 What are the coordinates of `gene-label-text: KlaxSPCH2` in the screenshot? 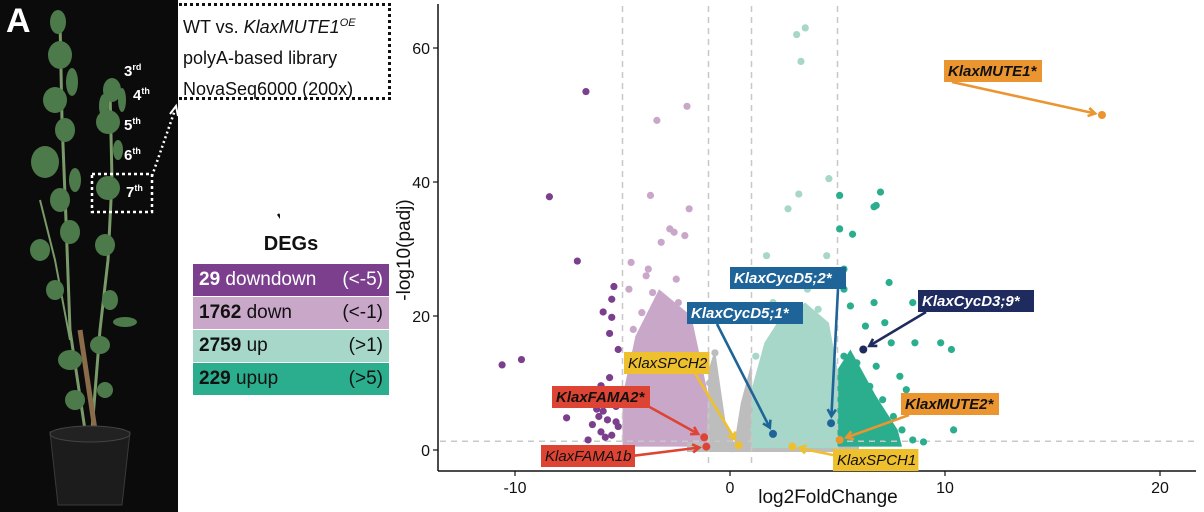 It's located at (668, 363).